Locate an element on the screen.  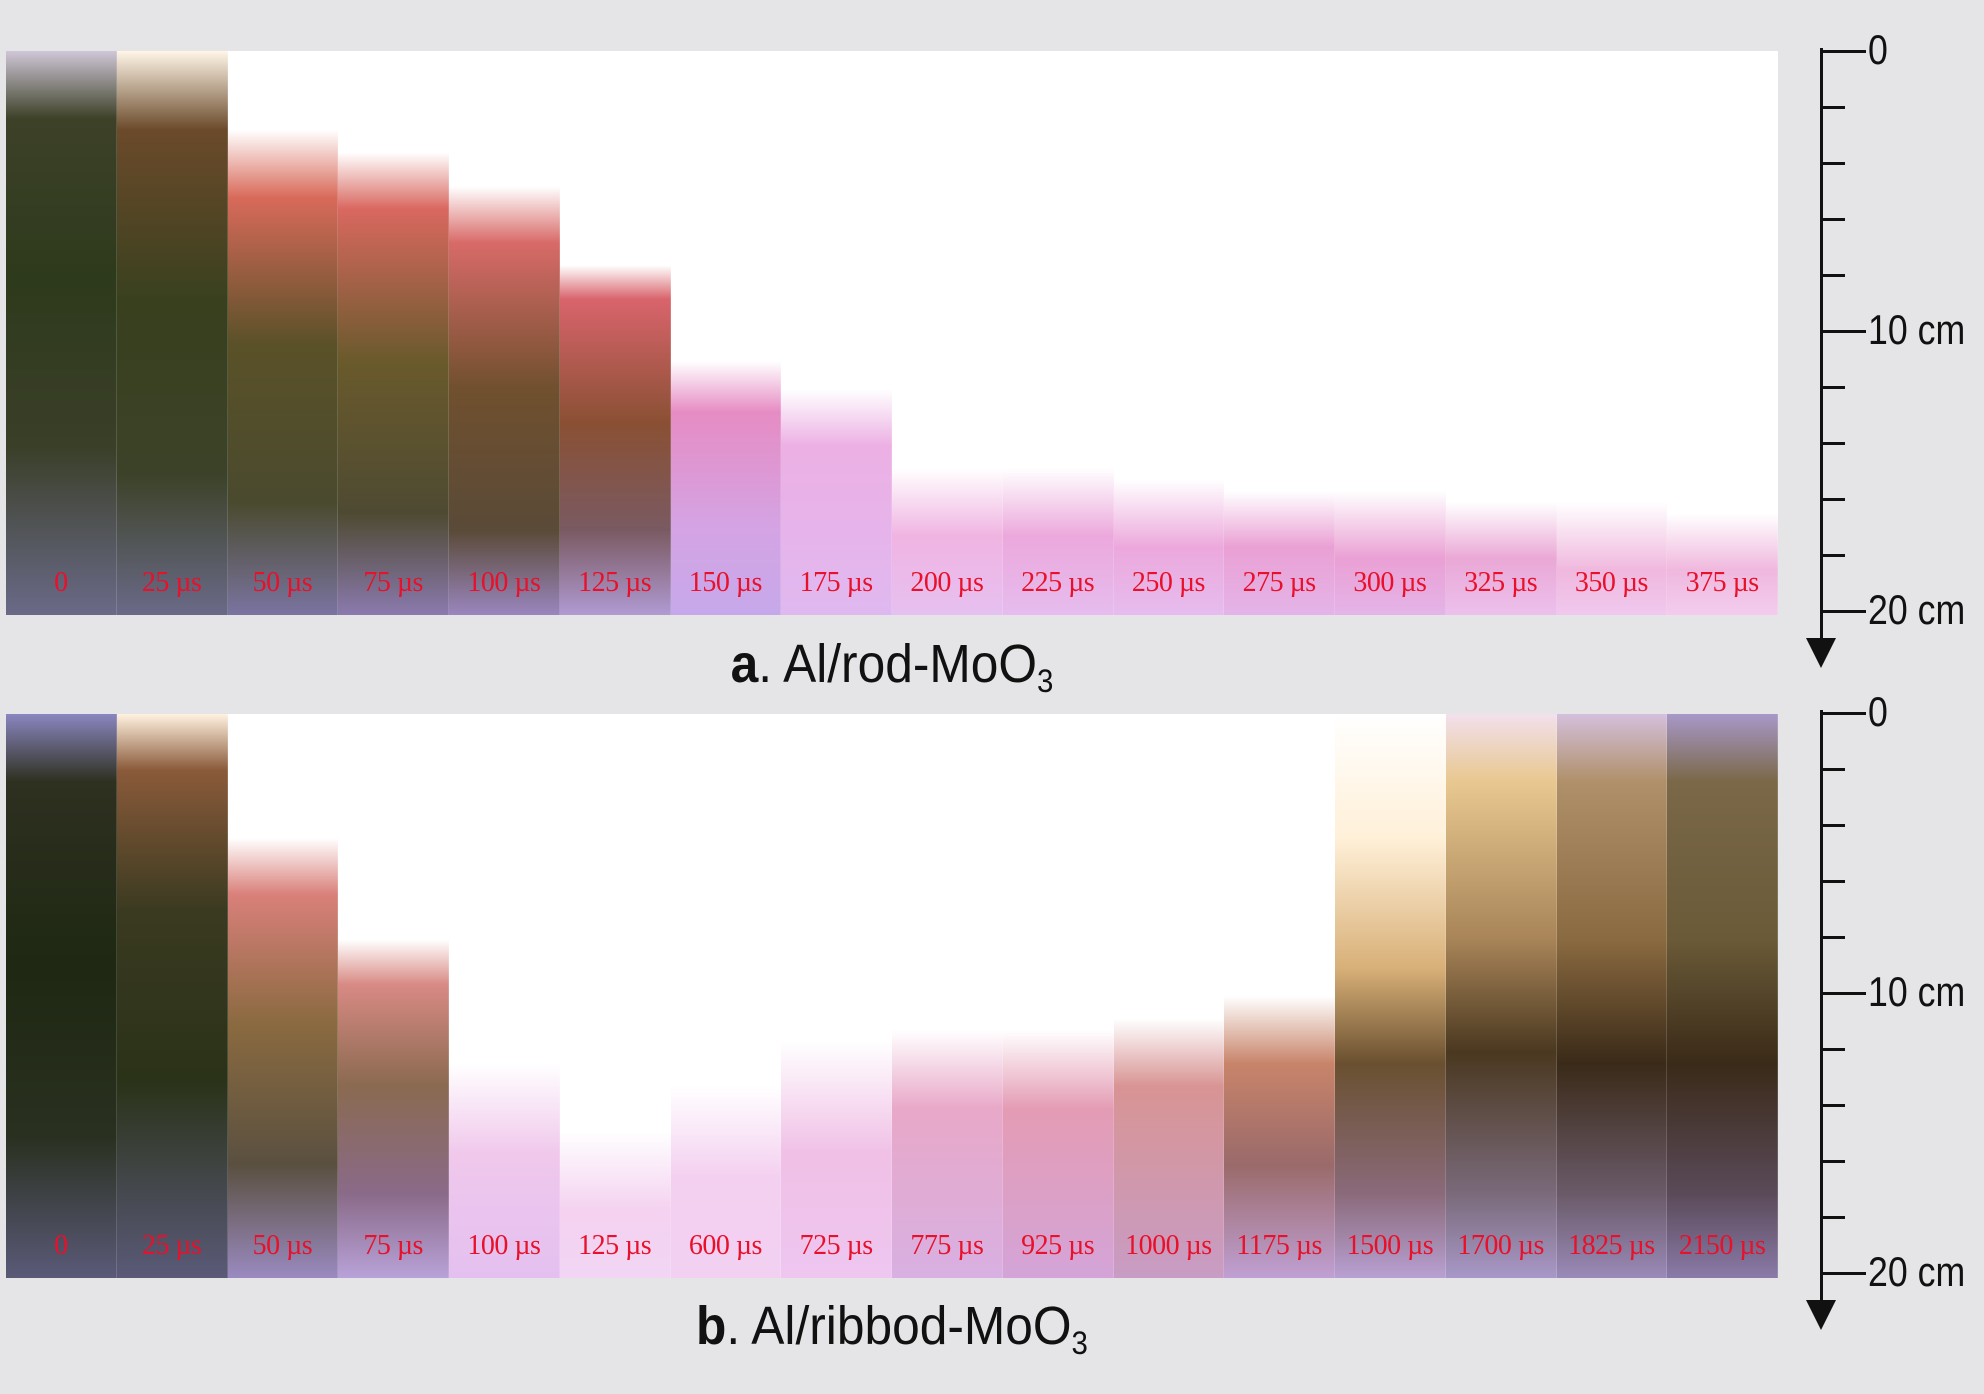
frame-time-label: 725 µs is located at coordinates (836, 1245).